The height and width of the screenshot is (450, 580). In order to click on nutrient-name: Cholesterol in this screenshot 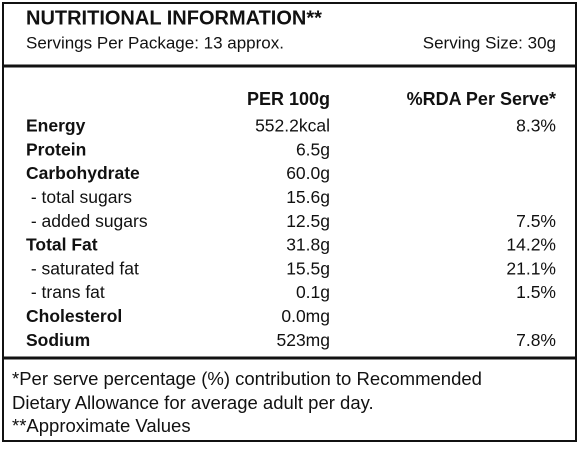, I will do `click(74, 316)`.